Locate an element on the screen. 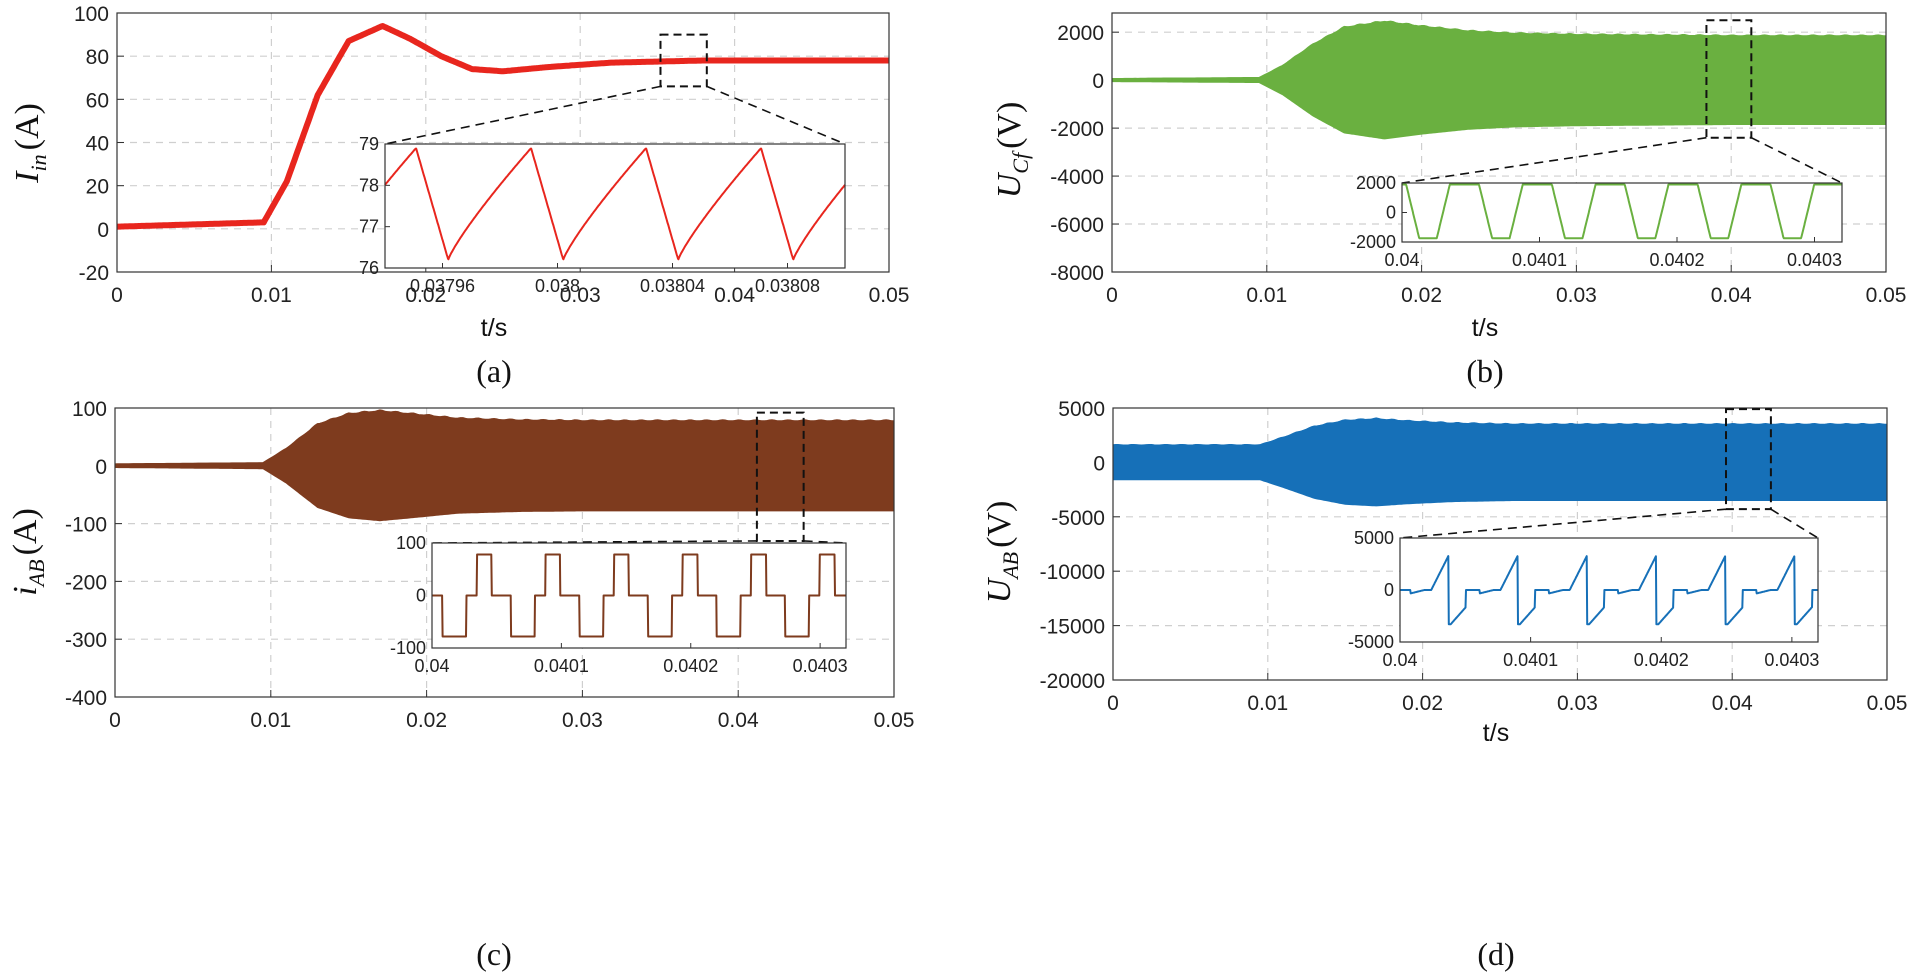 This screenshot has height=979, width=1930. inset-y-tick-label: 5000 is located at coordinates (1374, 538).